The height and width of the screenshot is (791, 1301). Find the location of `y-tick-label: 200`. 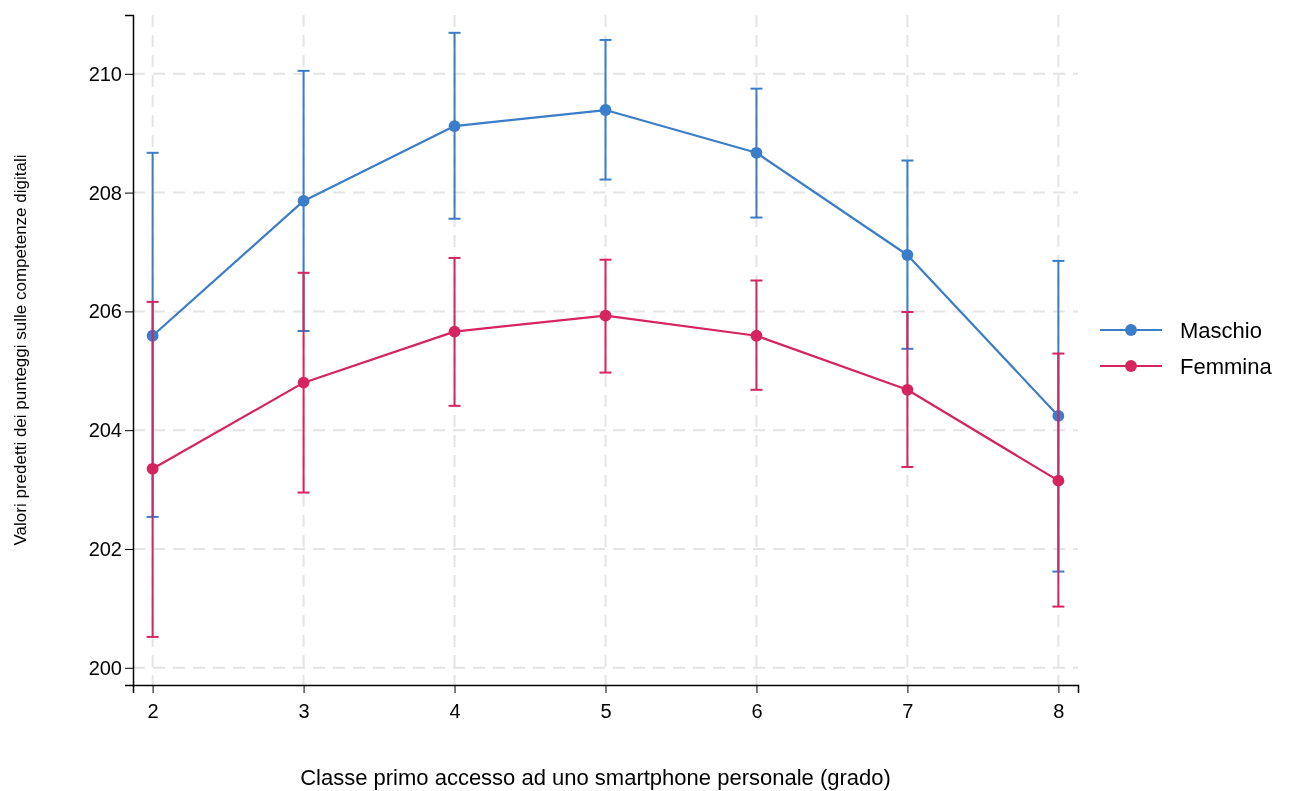

y-tick-label: 200 is located at coordinates (105, 667).